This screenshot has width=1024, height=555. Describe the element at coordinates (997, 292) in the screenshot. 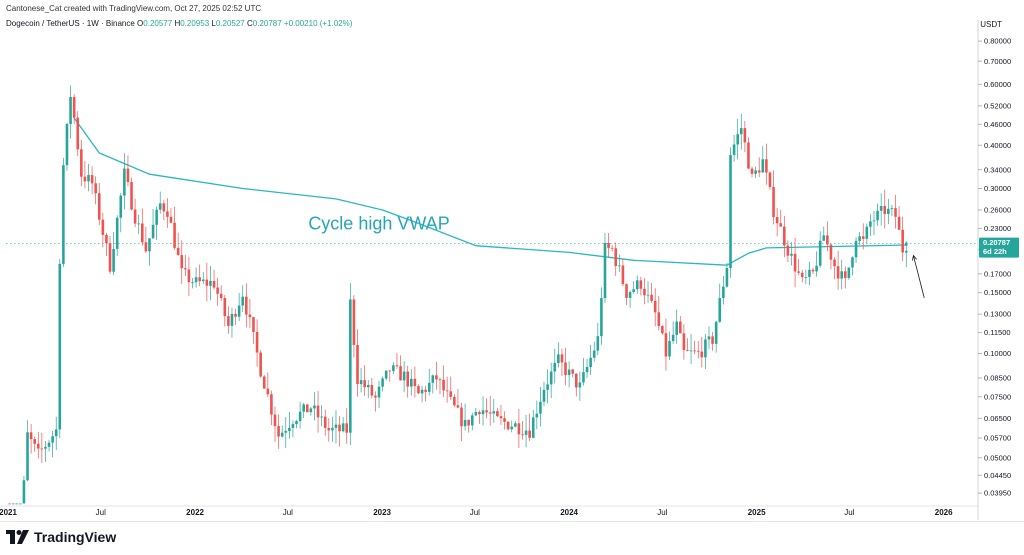

I see `price-tick-label: 0.15000` at that location.